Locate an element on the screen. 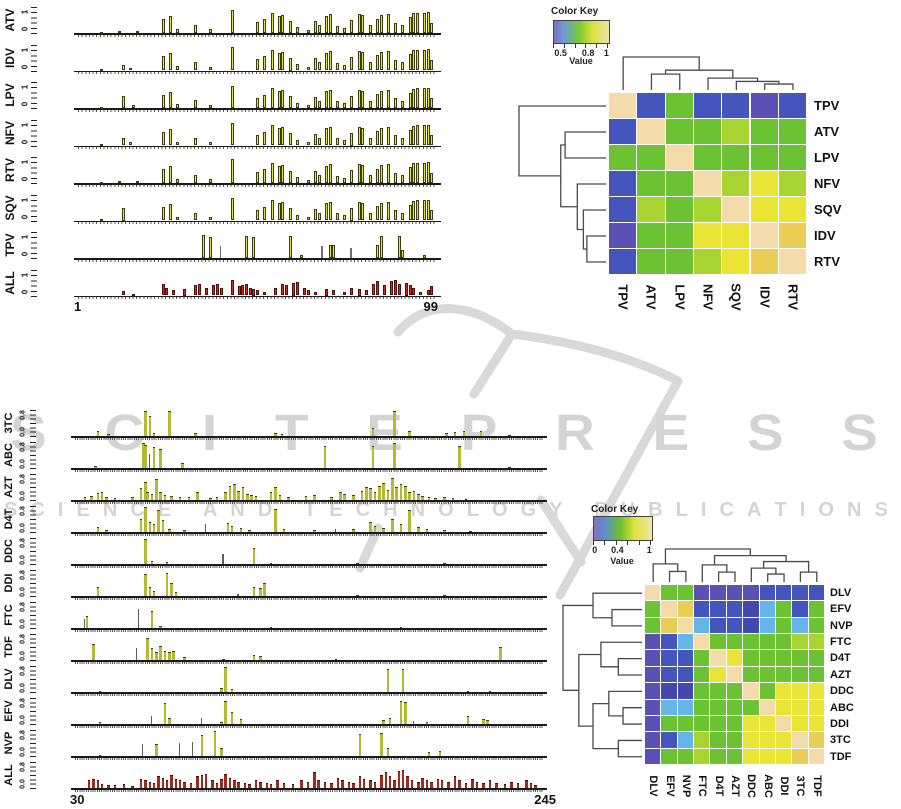 The height and width of the screenshot is (809, 901). heatmap-col-label: DLV is located at coordinates (653, 786).